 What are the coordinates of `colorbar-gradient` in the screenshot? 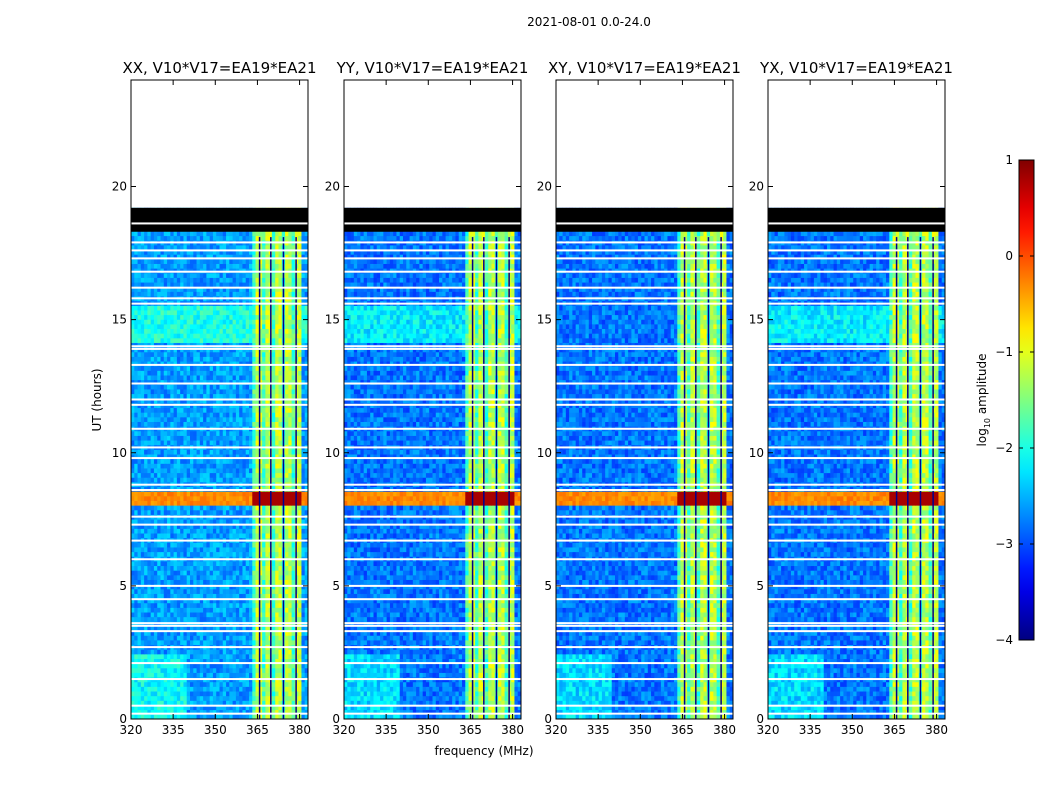 It's located at (1026, 400).